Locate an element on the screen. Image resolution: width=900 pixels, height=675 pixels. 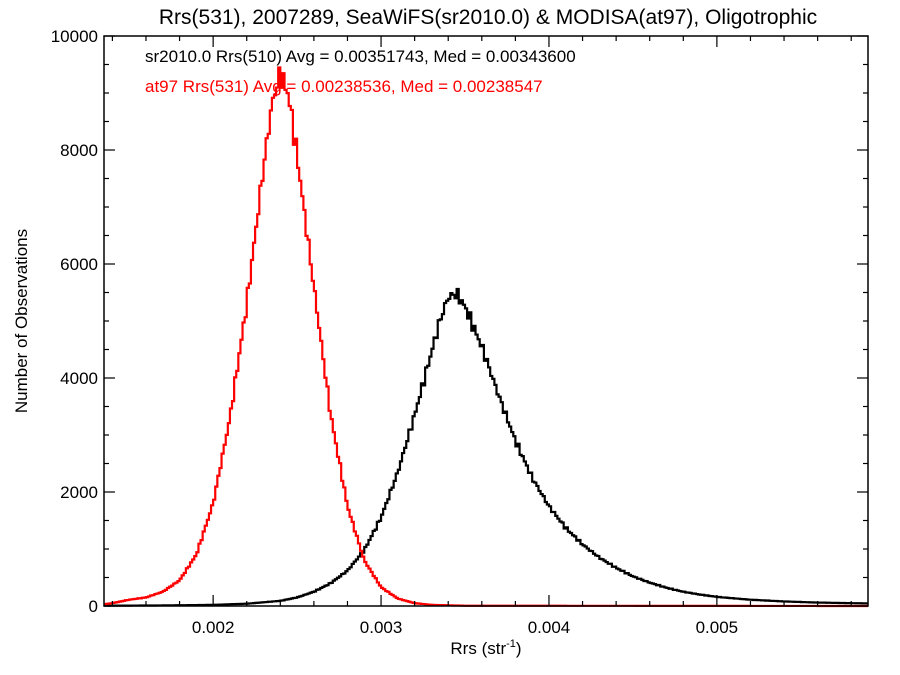
x-axis-label: Rrs (str-1) is located at coordinates (485, 648).